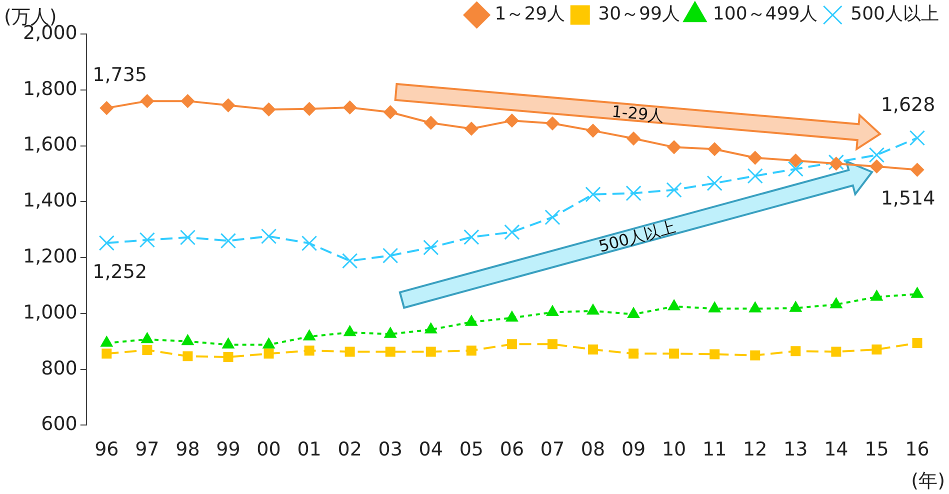 The width and height of the screenshot is (949, 494). What do you see at coordinates (876, 449) in the screenshot?
I see `x-tick-label: 15` at bounding box center [876, 449].